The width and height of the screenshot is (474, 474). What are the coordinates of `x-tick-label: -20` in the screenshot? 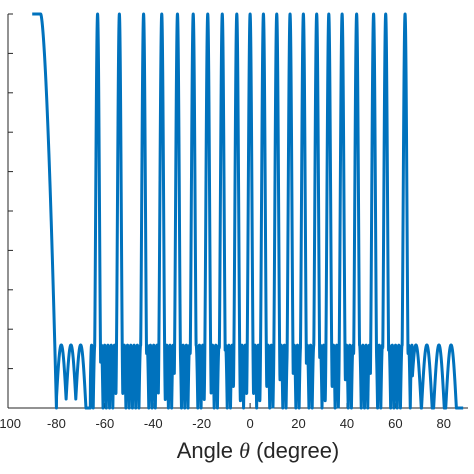 It's located at (201, 423).